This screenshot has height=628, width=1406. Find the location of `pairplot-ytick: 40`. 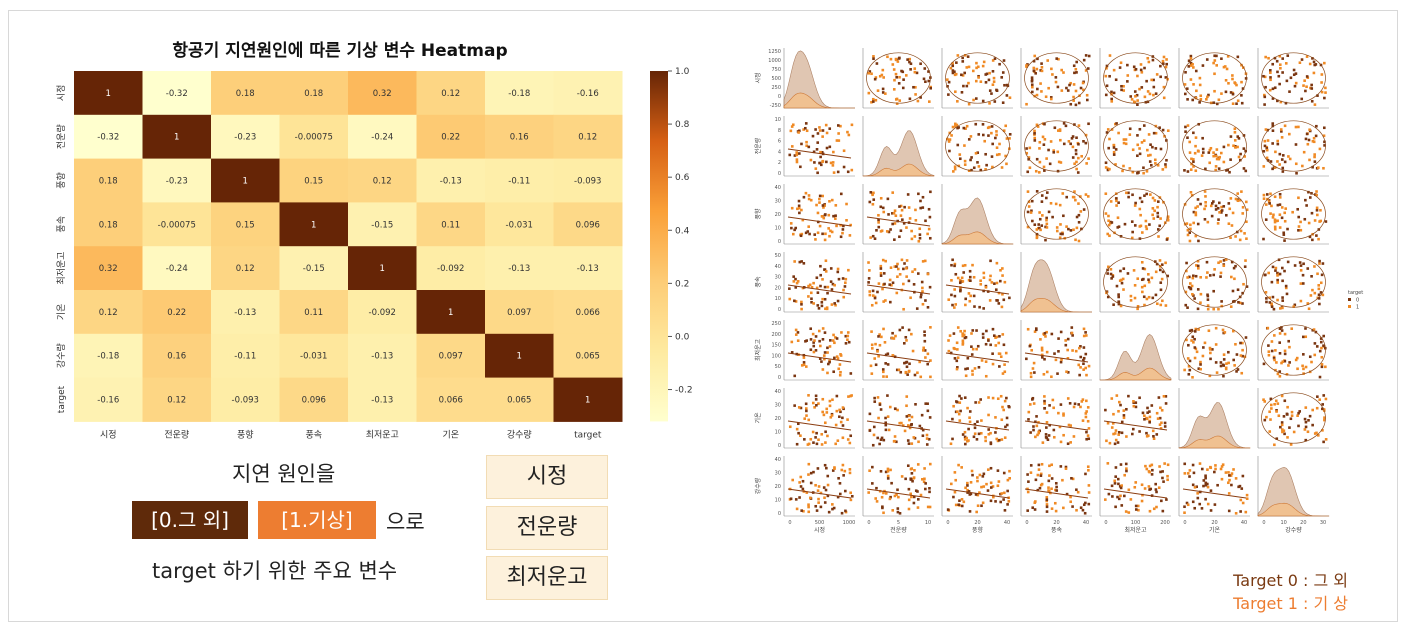

pairplot-ytick: 40 is located at coordinates (778, 460).